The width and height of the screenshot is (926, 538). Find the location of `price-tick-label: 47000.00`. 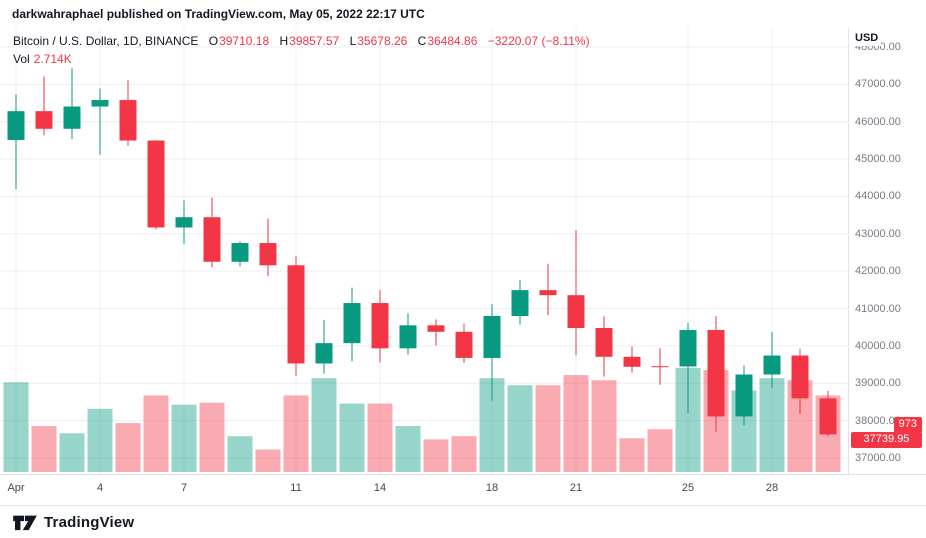

price-tick-label: 47000.00 is located at coordinates (878, 84).